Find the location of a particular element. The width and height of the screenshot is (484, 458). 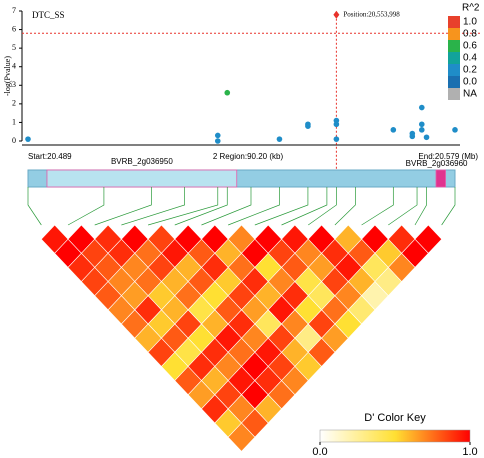

color-key-title: D' Color Key is located at coordinates (395, 418).